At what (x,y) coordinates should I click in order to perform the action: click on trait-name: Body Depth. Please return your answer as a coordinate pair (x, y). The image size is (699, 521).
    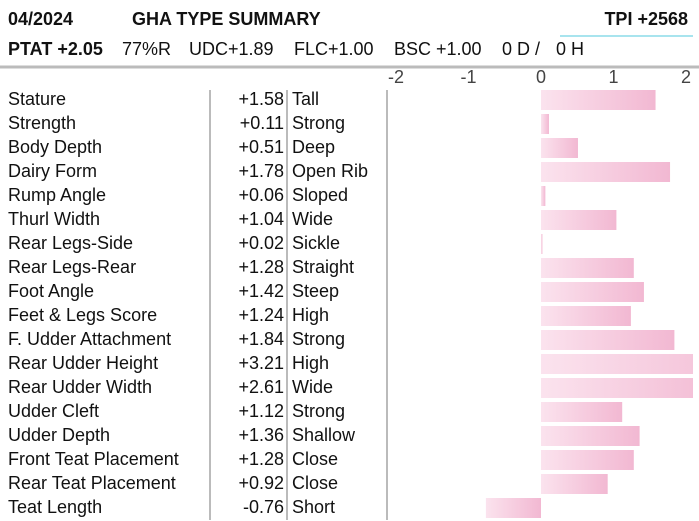
    Looking at the image, I should click on (55, 147).